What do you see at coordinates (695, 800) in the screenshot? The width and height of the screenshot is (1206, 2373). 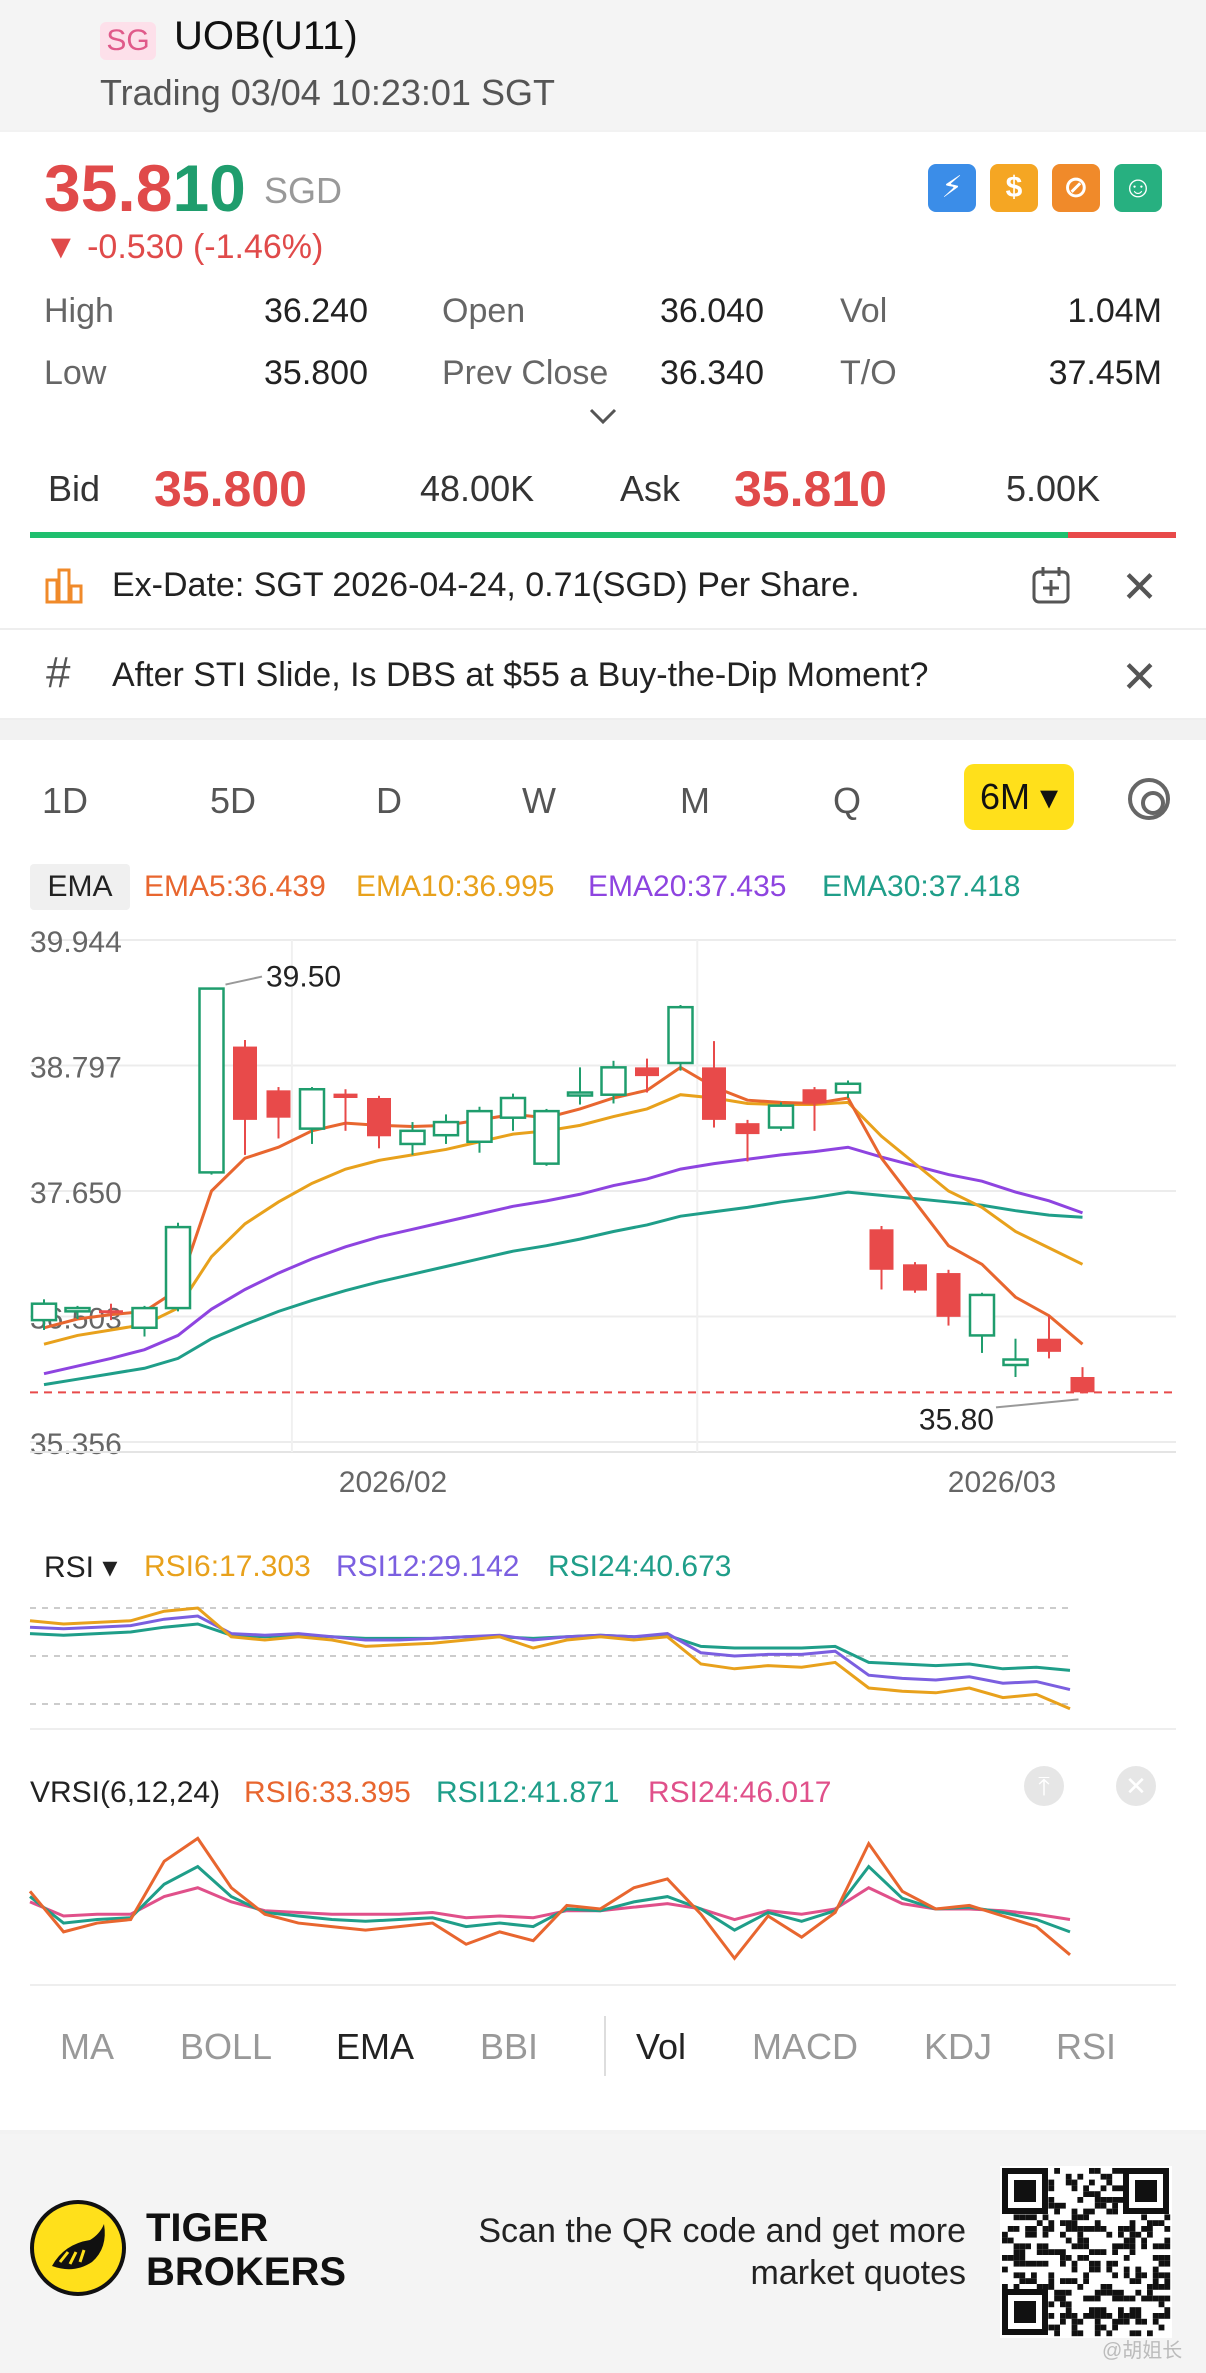 I see `tab-m: M` at bounding box center [695, 800].